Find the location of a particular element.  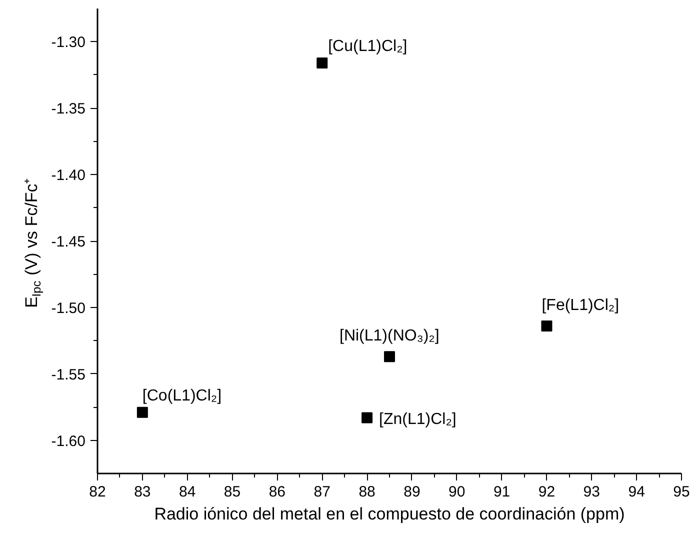

x-tick-label: 85 is located at coordinates (232, 492).